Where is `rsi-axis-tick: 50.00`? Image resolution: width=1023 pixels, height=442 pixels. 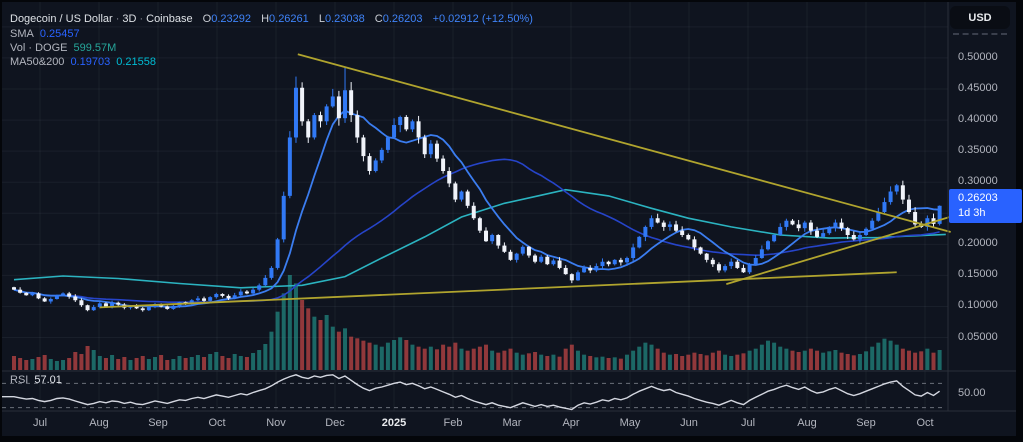 rsi-axis-tick: 50.00 is located at coordinates (972, 393).